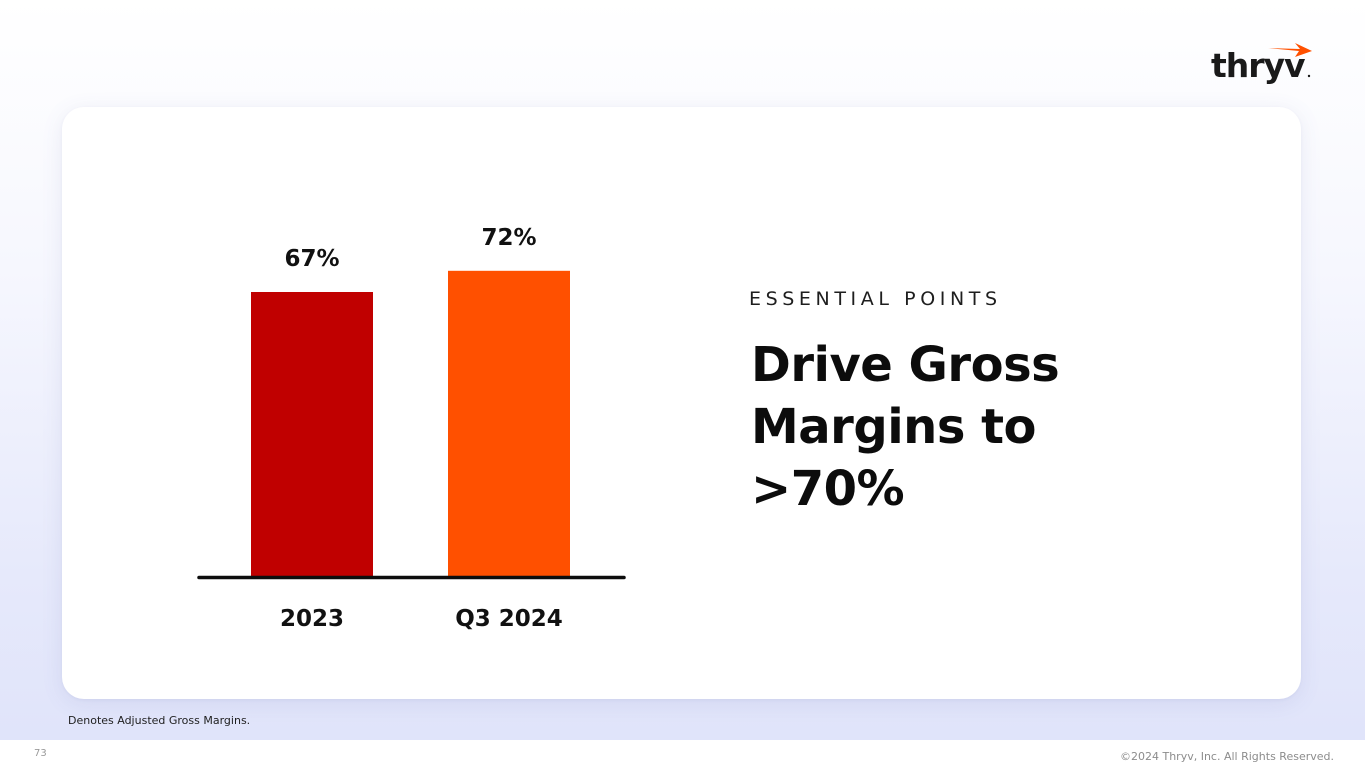 This screenshot has width=1365, height=768. Describe the element at coordinates (159, 720) in the screenshot. I see `footnote: Denotes Adjusted Gross Margins.` at that location.